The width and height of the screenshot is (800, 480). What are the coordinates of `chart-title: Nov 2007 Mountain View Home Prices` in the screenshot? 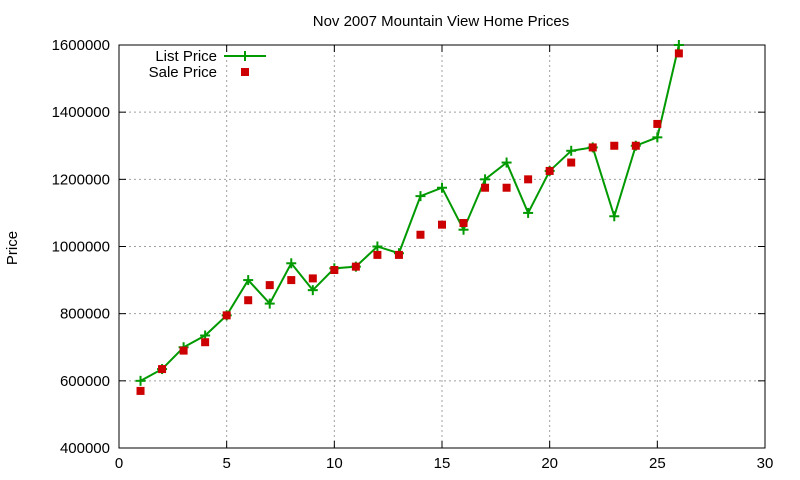 It's located at (441, 21).